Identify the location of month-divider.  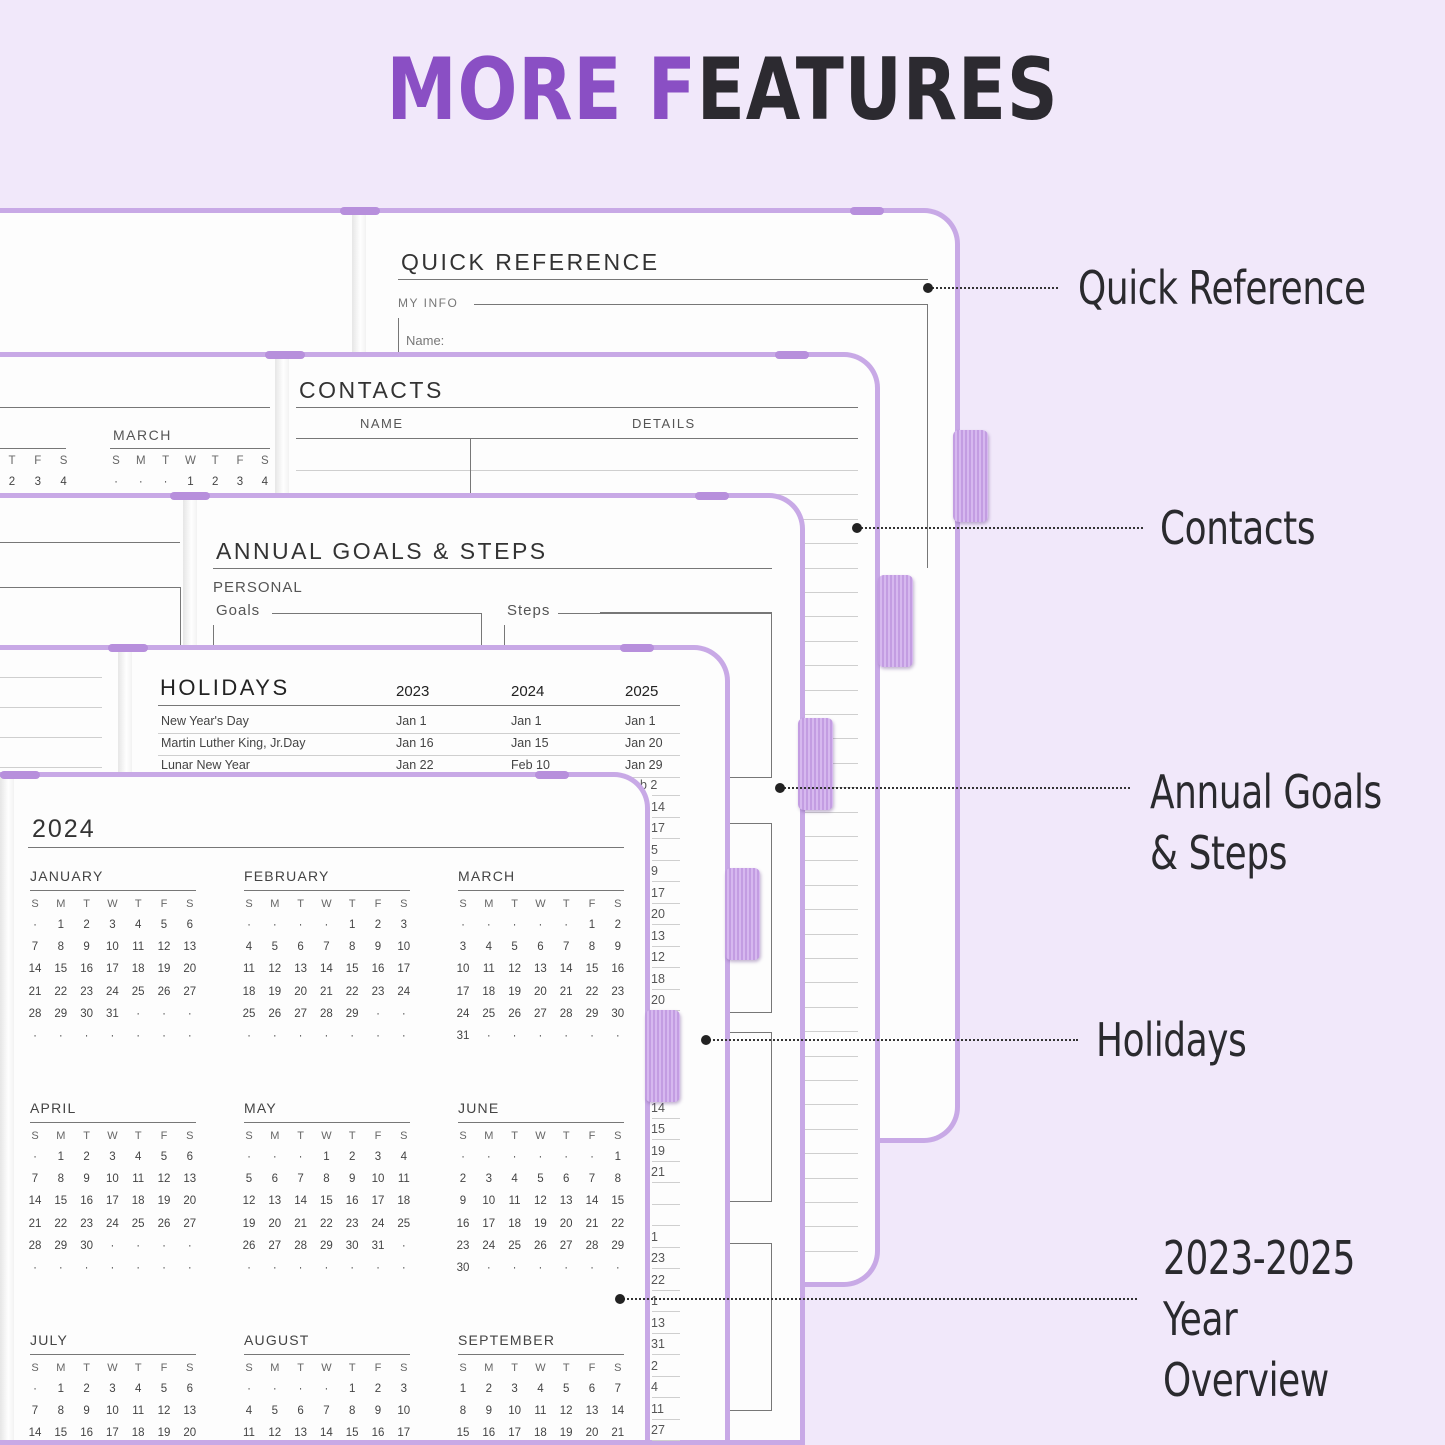
(541, 890).